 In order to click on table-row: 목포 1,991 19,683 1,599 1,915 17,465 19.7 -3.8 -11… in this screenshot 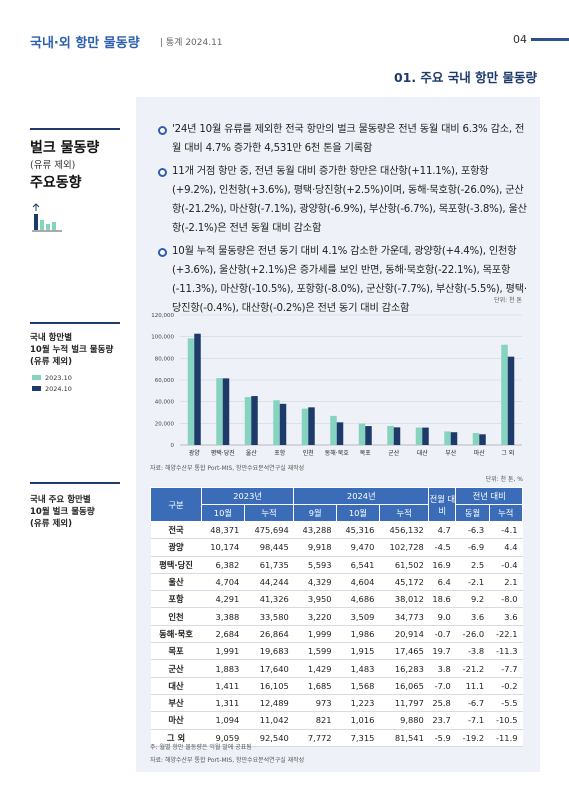, I will do `click(336, 651)`.